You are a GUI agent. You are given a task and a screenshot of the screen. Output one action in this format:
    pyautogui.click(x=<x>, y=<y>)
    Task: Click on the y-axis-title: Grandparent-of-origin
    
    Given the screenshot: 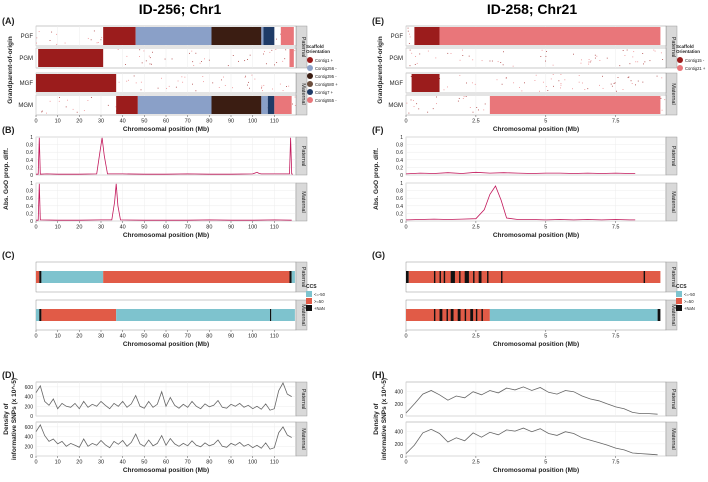 What is the action you would take?
    pyautogui.click(x=10, y=70)
    